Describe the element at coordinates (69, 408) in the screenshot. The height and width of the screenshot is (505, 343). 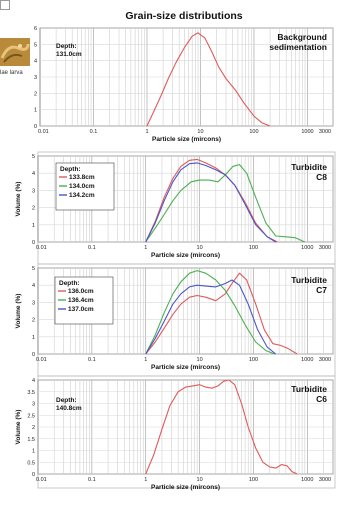
I see `legend-entry: 140.8cm` at that location.